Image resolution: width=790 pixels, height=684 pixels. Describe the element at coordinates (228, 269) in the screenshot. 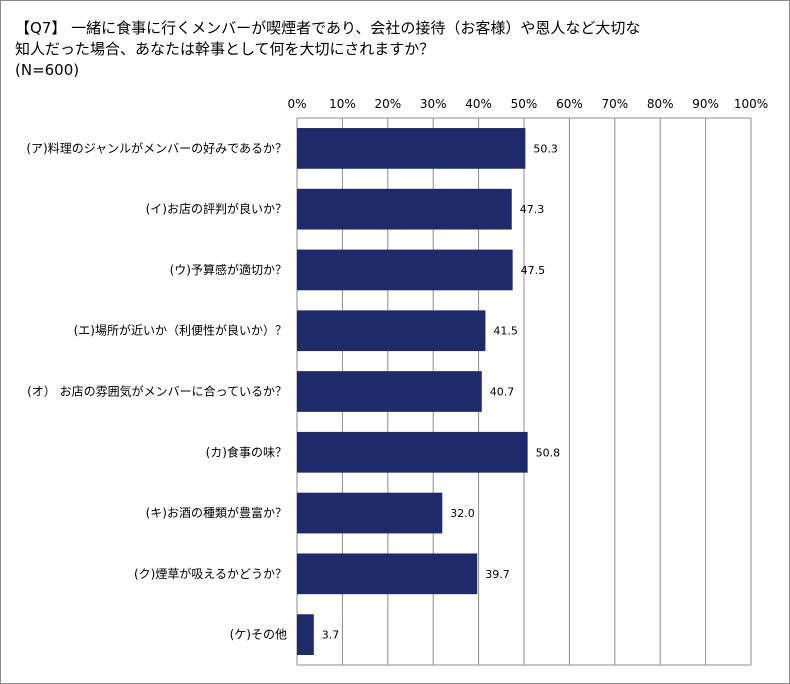

I see `category-label: (ウ)予算感が適切か？` at that location.